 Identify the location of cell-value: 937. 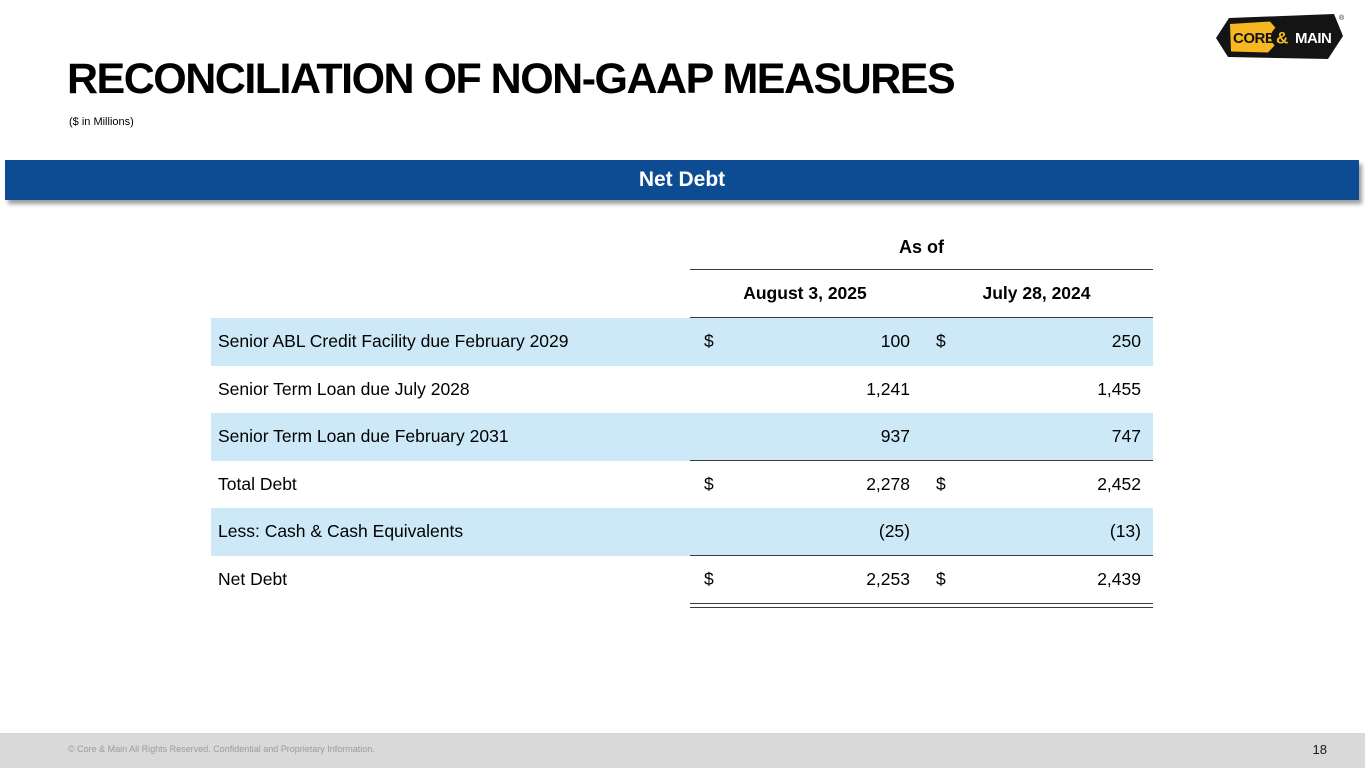
(895, 436).